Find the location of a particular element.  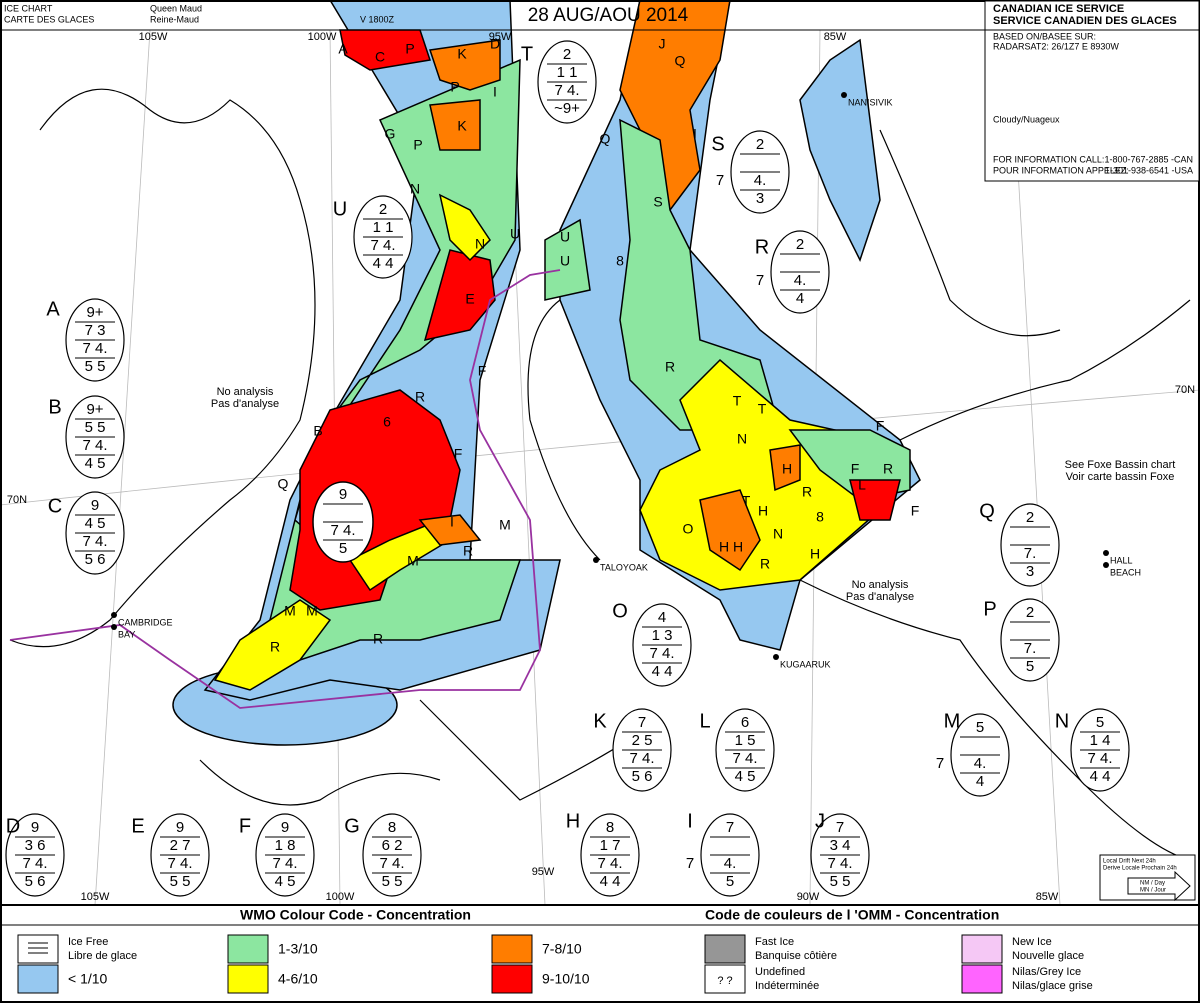

place-name: NANISIVIK is located at coordinates (870, 102).